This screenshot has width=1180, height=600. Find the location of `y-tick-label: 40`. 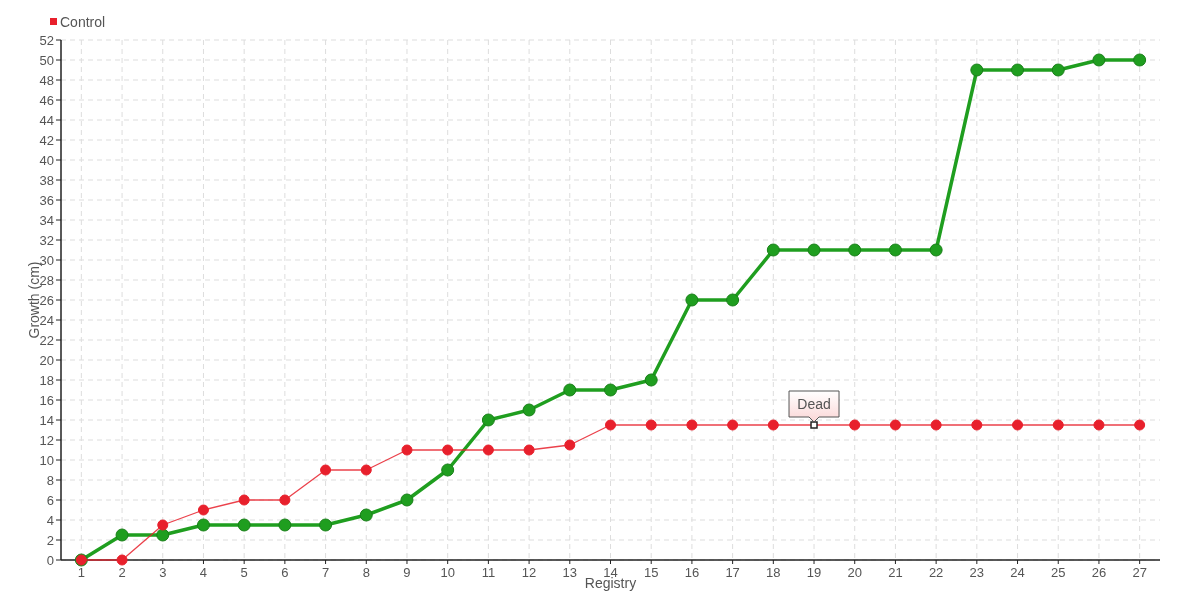

y-tick-label: 40 is located at coordinates (46, 160).